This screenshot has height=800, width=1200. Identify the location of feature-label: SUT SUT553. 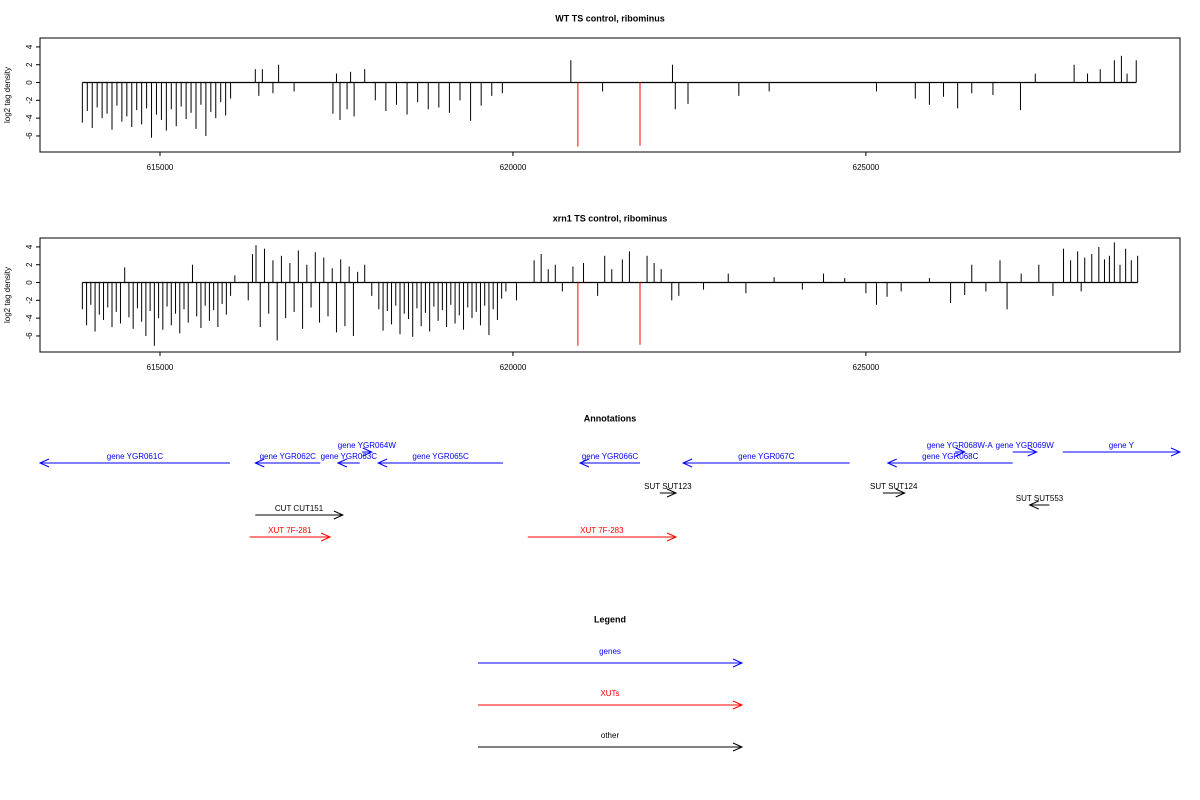
(1040, 498).